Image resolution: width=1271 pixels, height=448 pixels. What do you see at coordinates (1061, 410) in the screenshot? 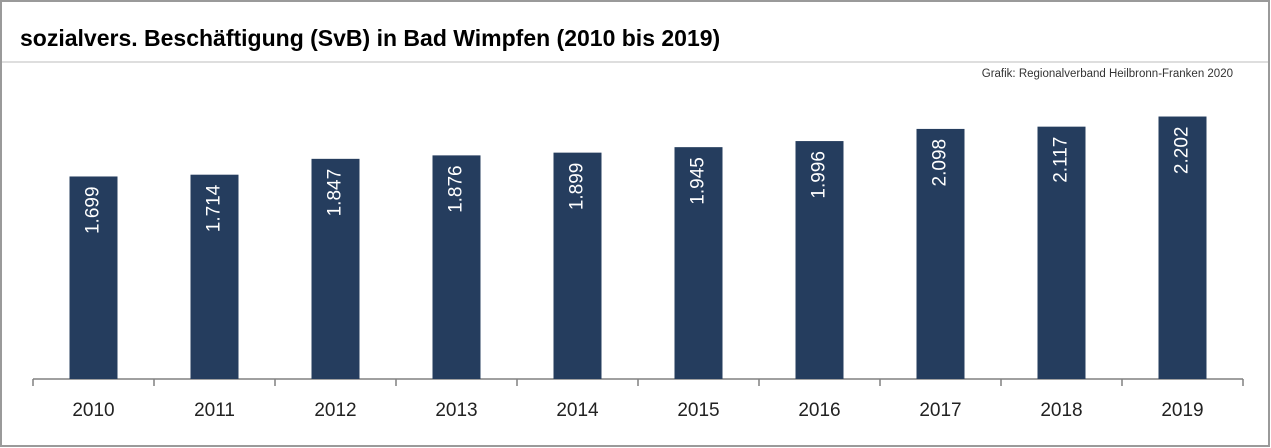
I see `x-tick-label: 2018` at bounding box center [1061, 410].